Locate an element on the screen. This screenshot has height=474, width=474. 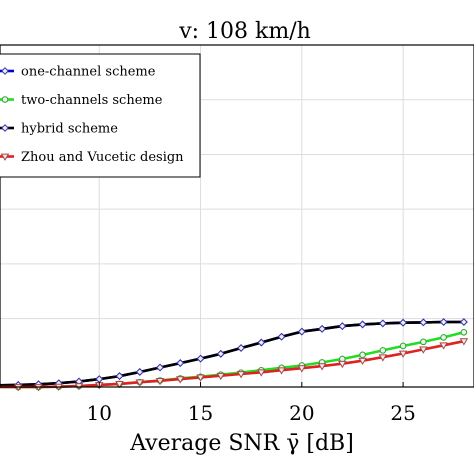
legend-label: Zhou and Vucetic design is located at coordinates (102, 157).